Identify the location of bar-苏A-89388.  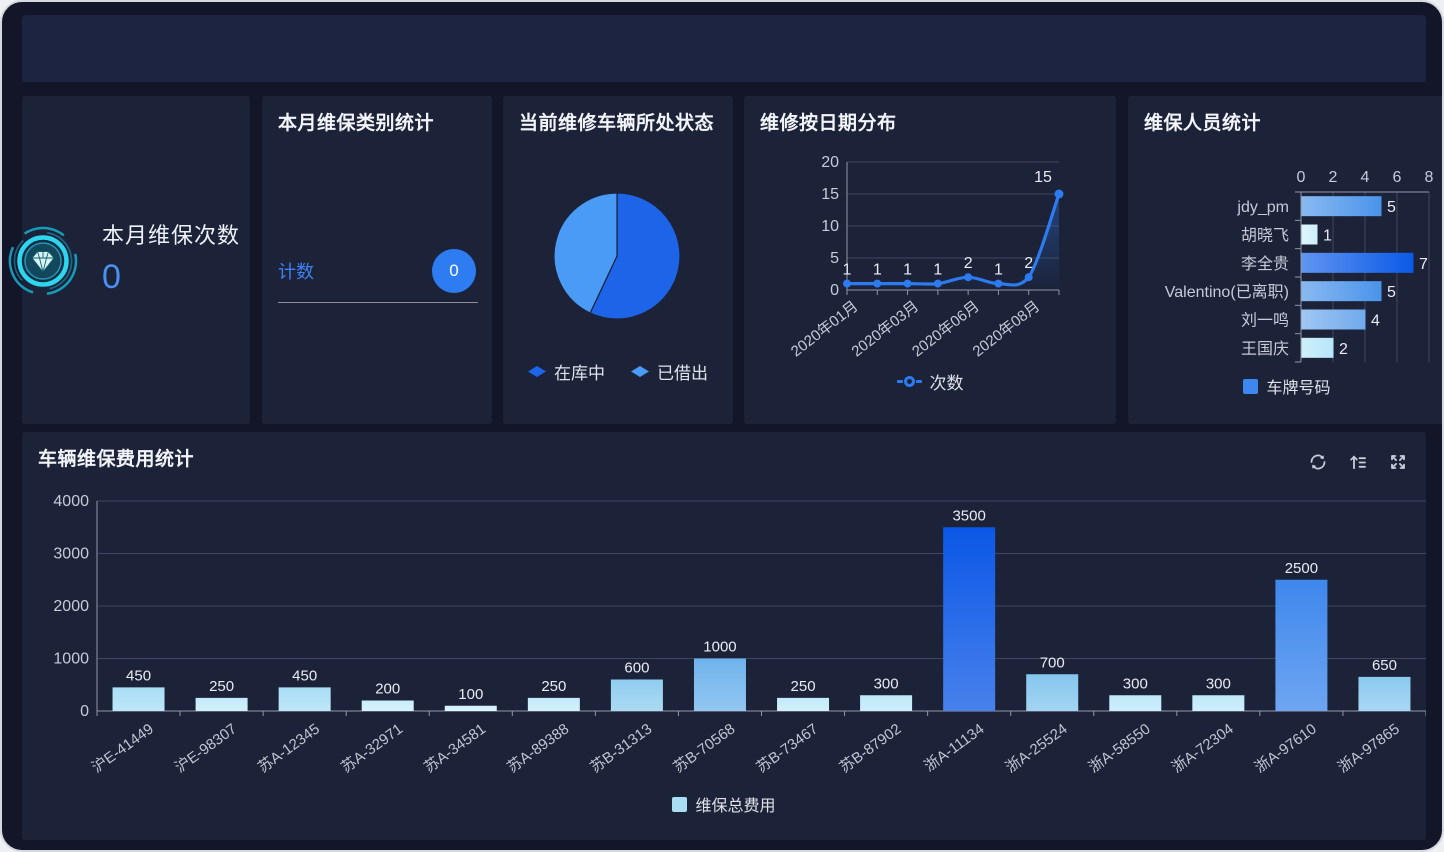
(553, 704).